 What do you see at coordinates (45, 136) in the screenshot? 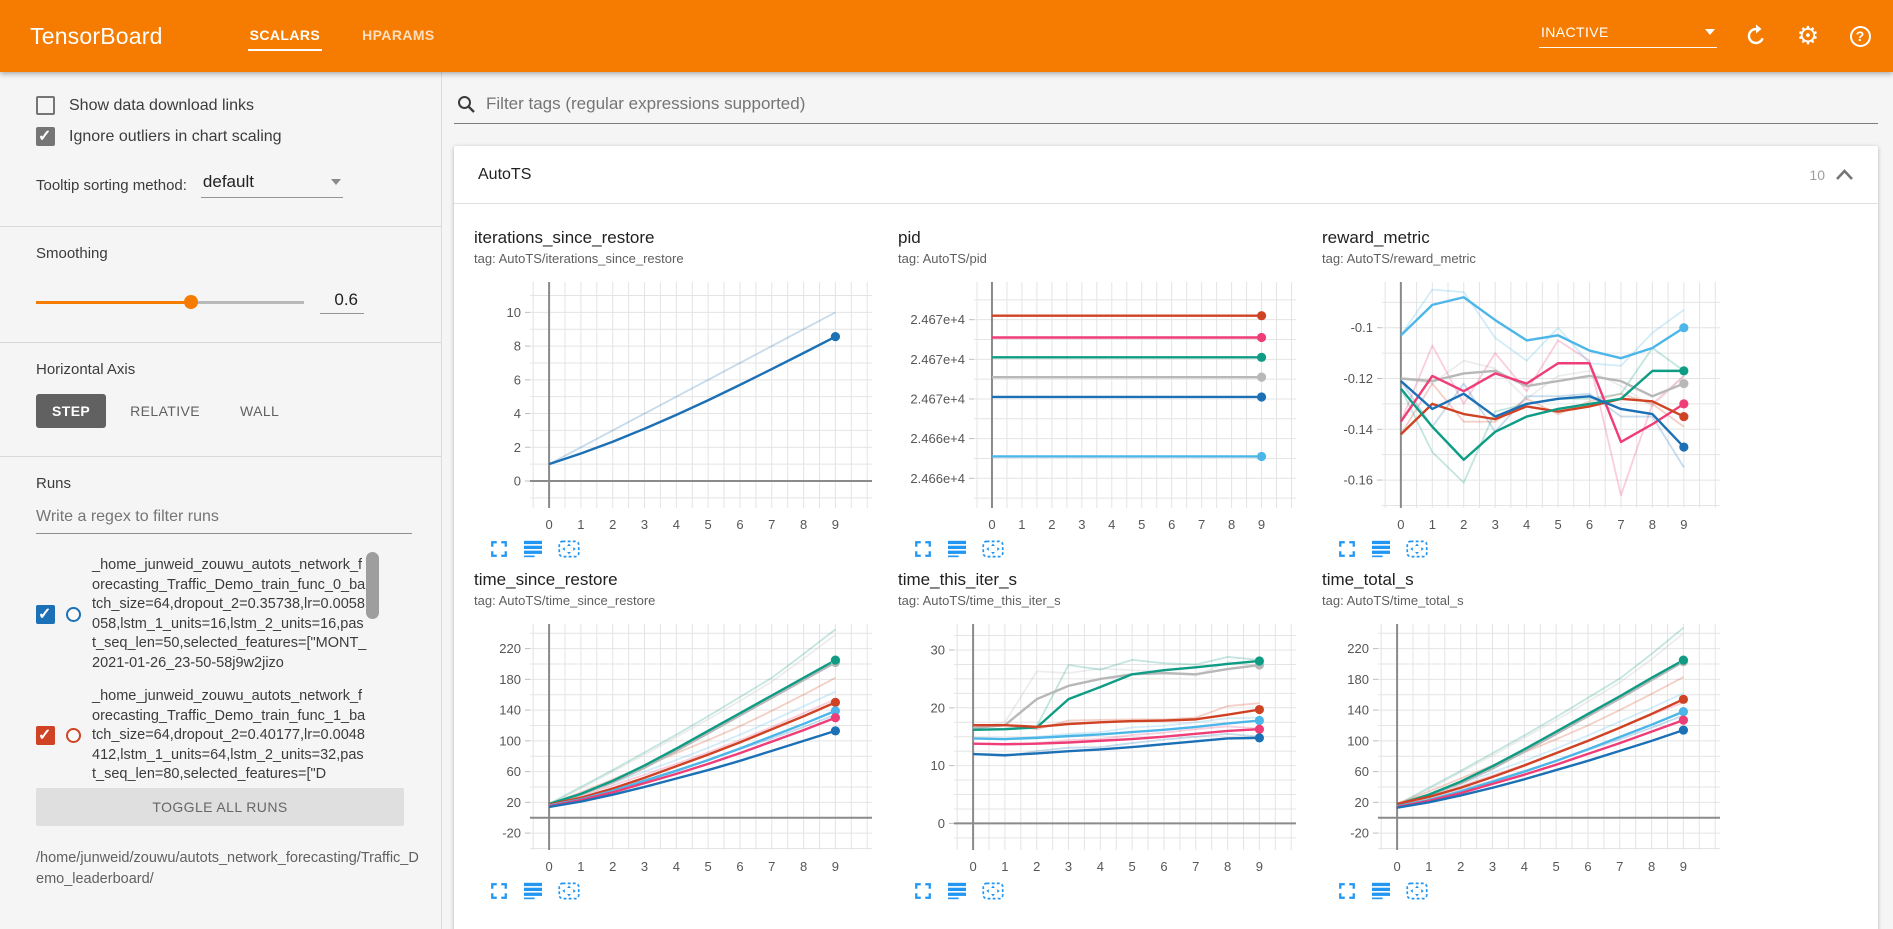
I see `checkbox-checked-icon: ✓` at bounding box center [45, 136].